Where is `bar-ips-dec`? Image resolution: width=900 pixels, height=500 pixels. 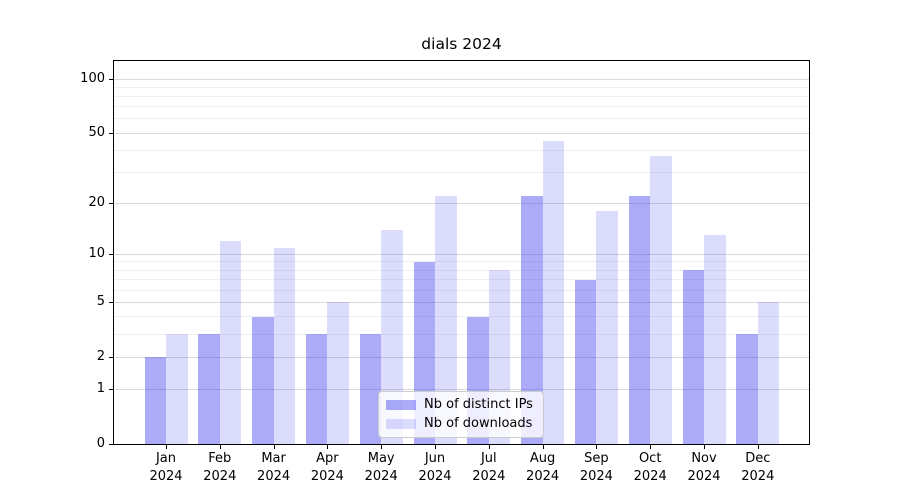 bar-ips-dec is located at coordinates (747, 389).